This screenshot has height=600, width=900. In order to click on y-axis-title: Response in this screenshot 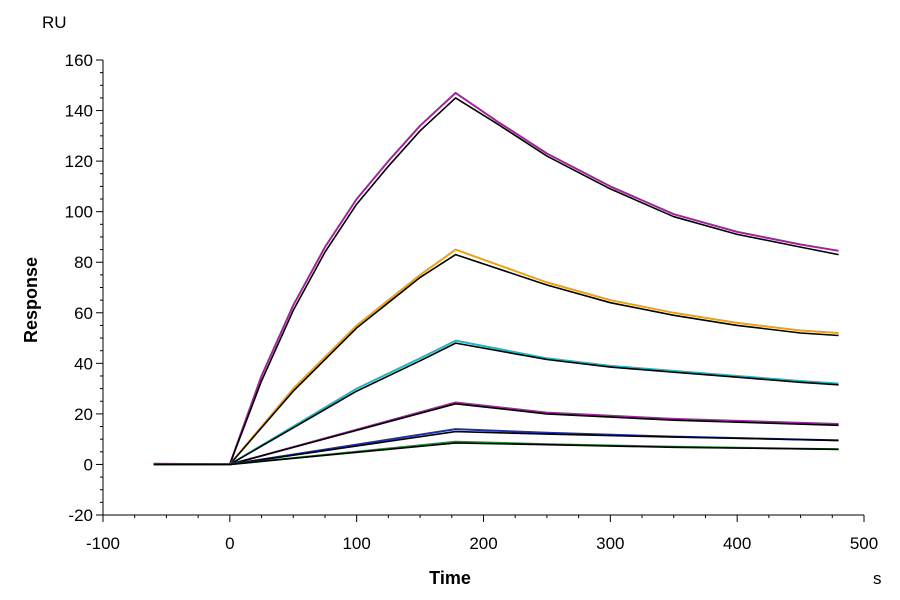, I will do `click(31, 300)`.